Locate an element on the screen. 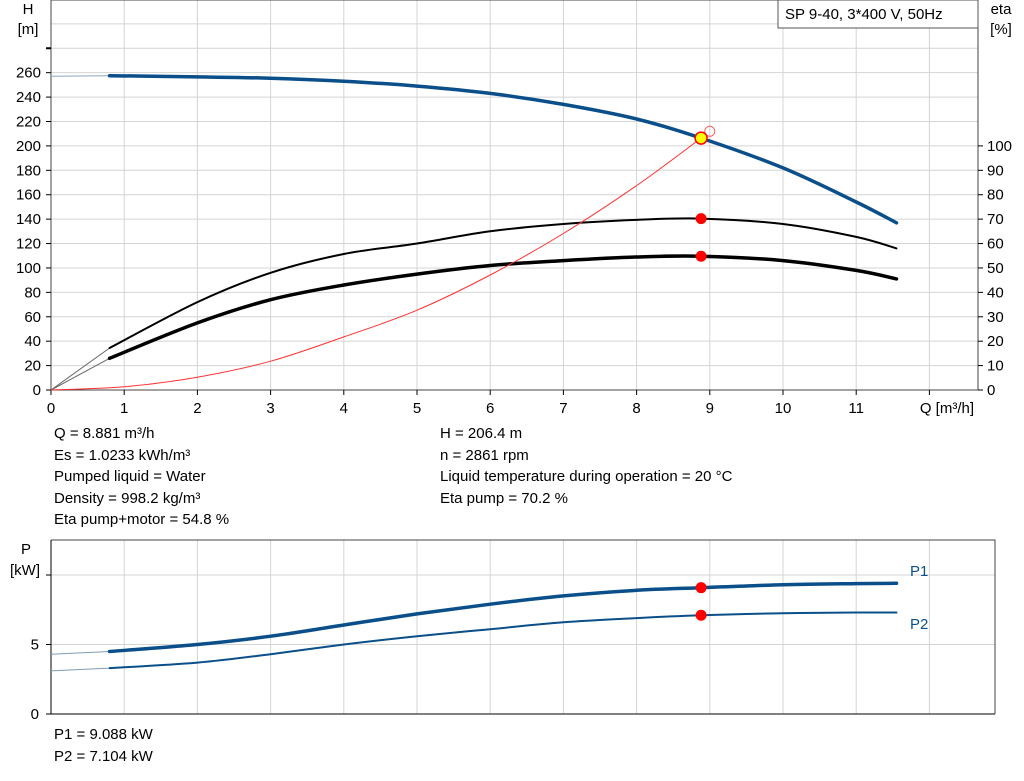 Image resolution: width=1024 pixels, height=781 pixels. x-tick-label: 5 is located at coordinates (417, 408).